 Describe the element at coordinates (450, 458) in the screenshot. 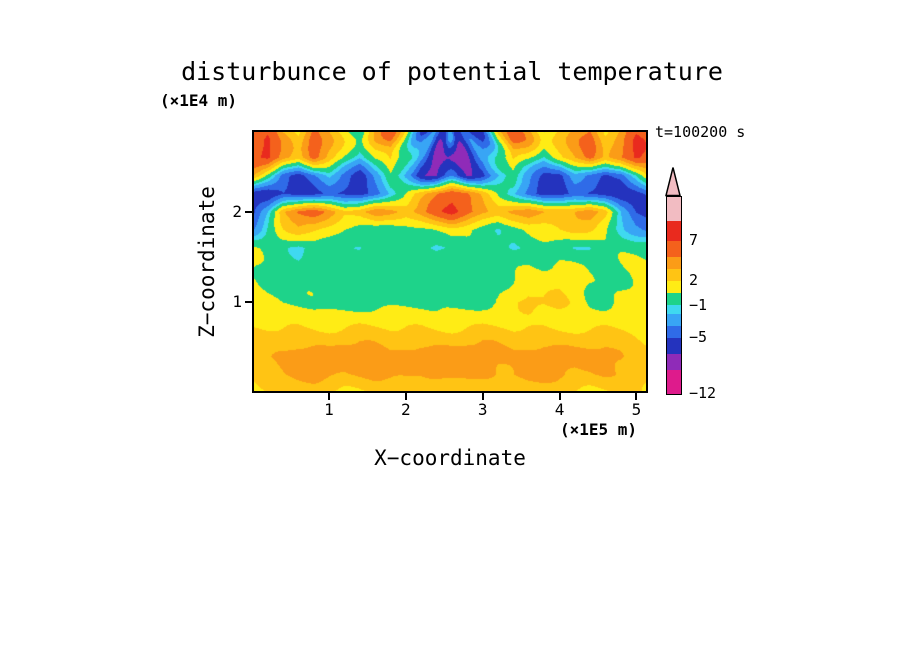

I see `x-axis-title: X−coordinate` at that location.